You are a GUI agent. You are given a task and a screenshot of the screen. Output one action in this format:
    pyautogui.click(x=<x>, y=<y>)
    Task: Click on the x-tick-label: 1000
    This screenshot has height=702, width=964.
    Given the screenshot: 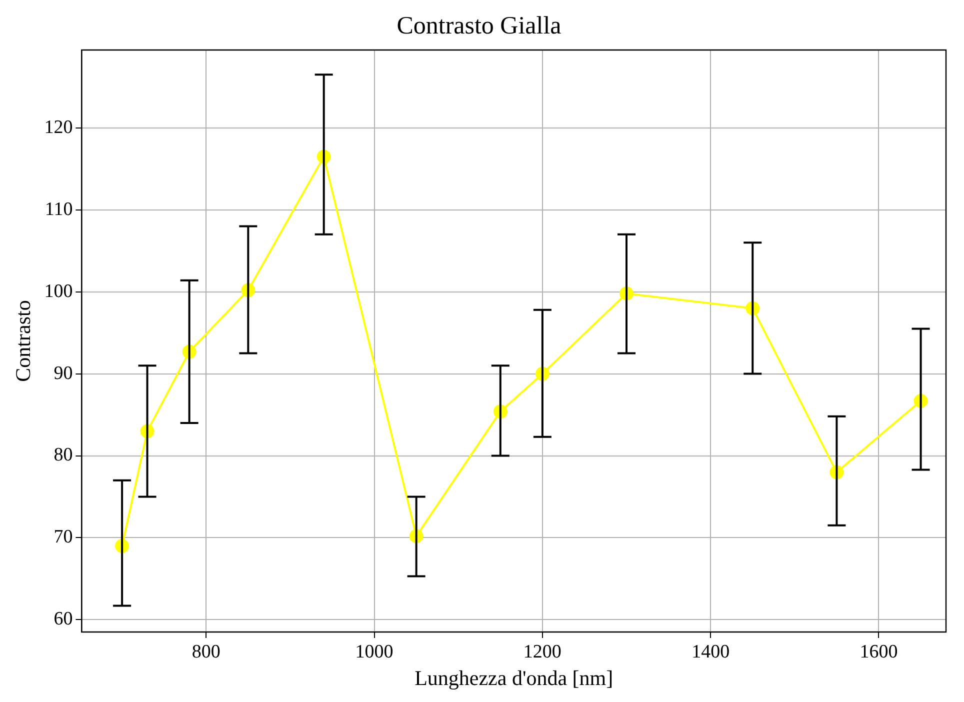 What is the action you would take?
    pyautogui.click(x=374, y=651)
    